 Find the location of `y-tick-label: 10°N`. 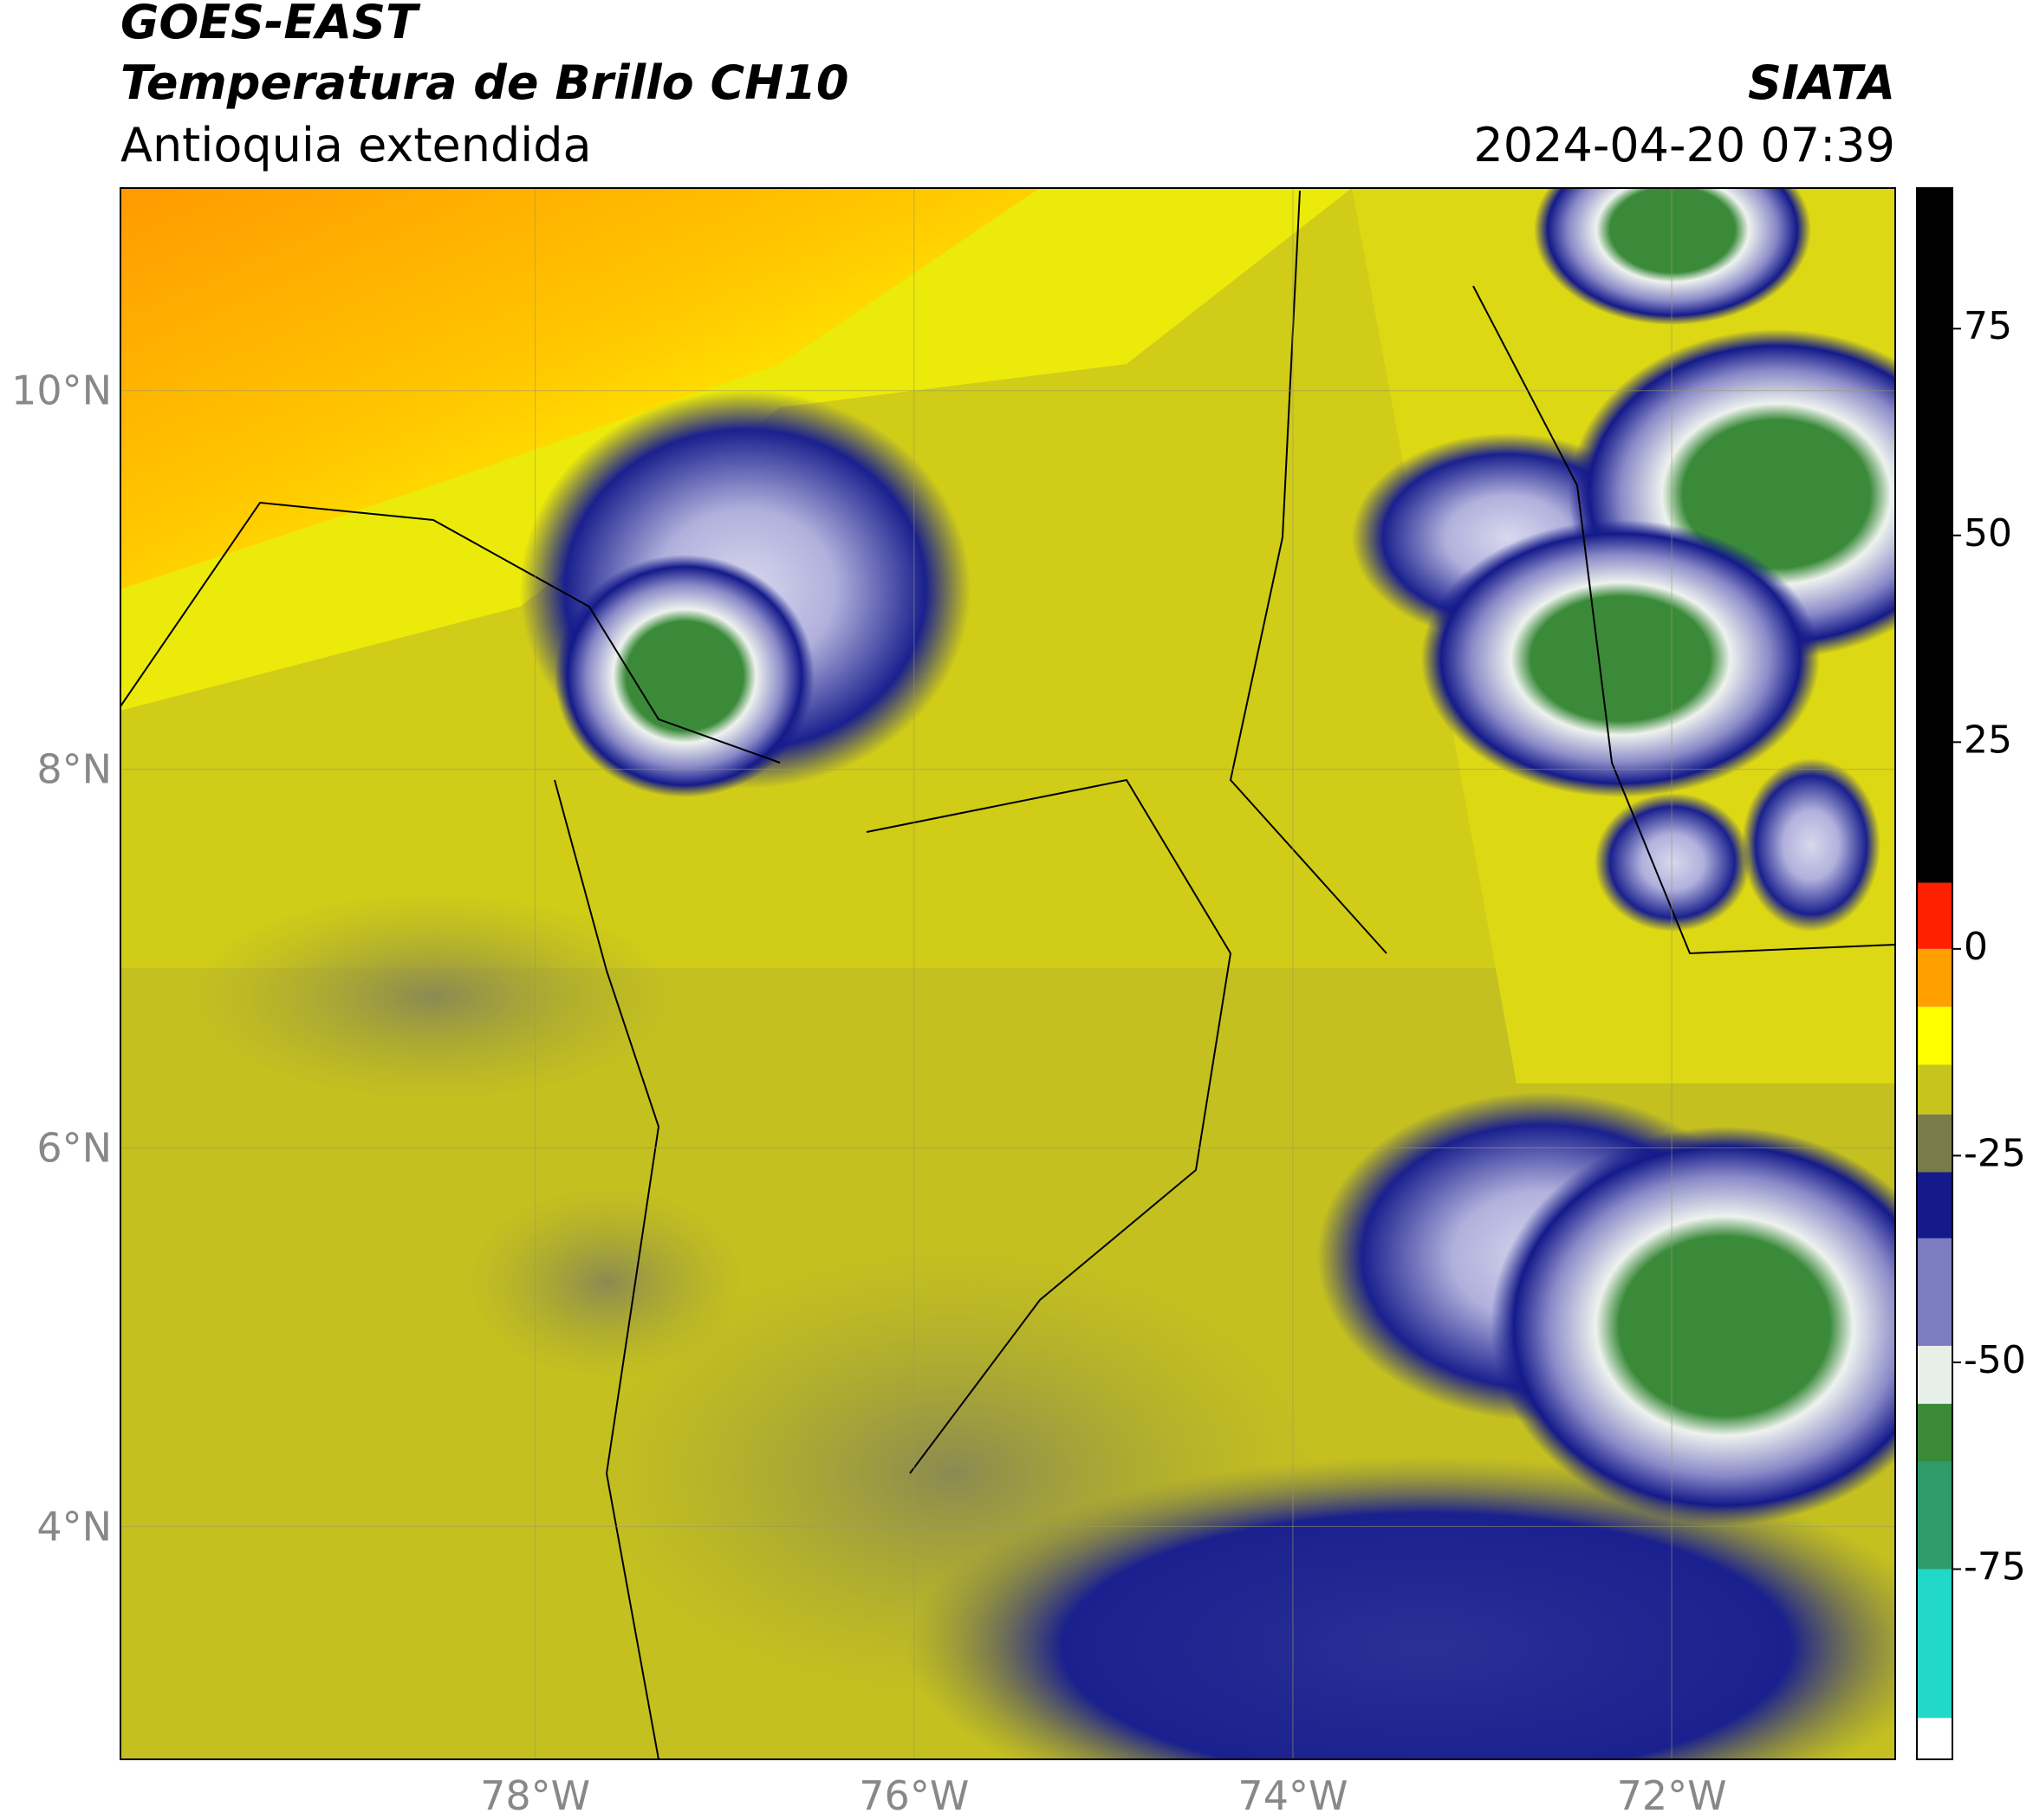

y-tick-label: 10°N is located at coordinates (61, 390).